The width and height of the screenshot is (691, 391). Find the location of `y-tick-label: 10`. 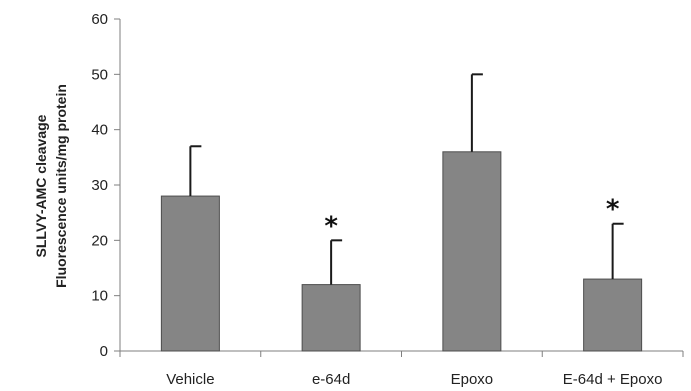

y-tick-label: 10 is located at coordinates (99, 296).